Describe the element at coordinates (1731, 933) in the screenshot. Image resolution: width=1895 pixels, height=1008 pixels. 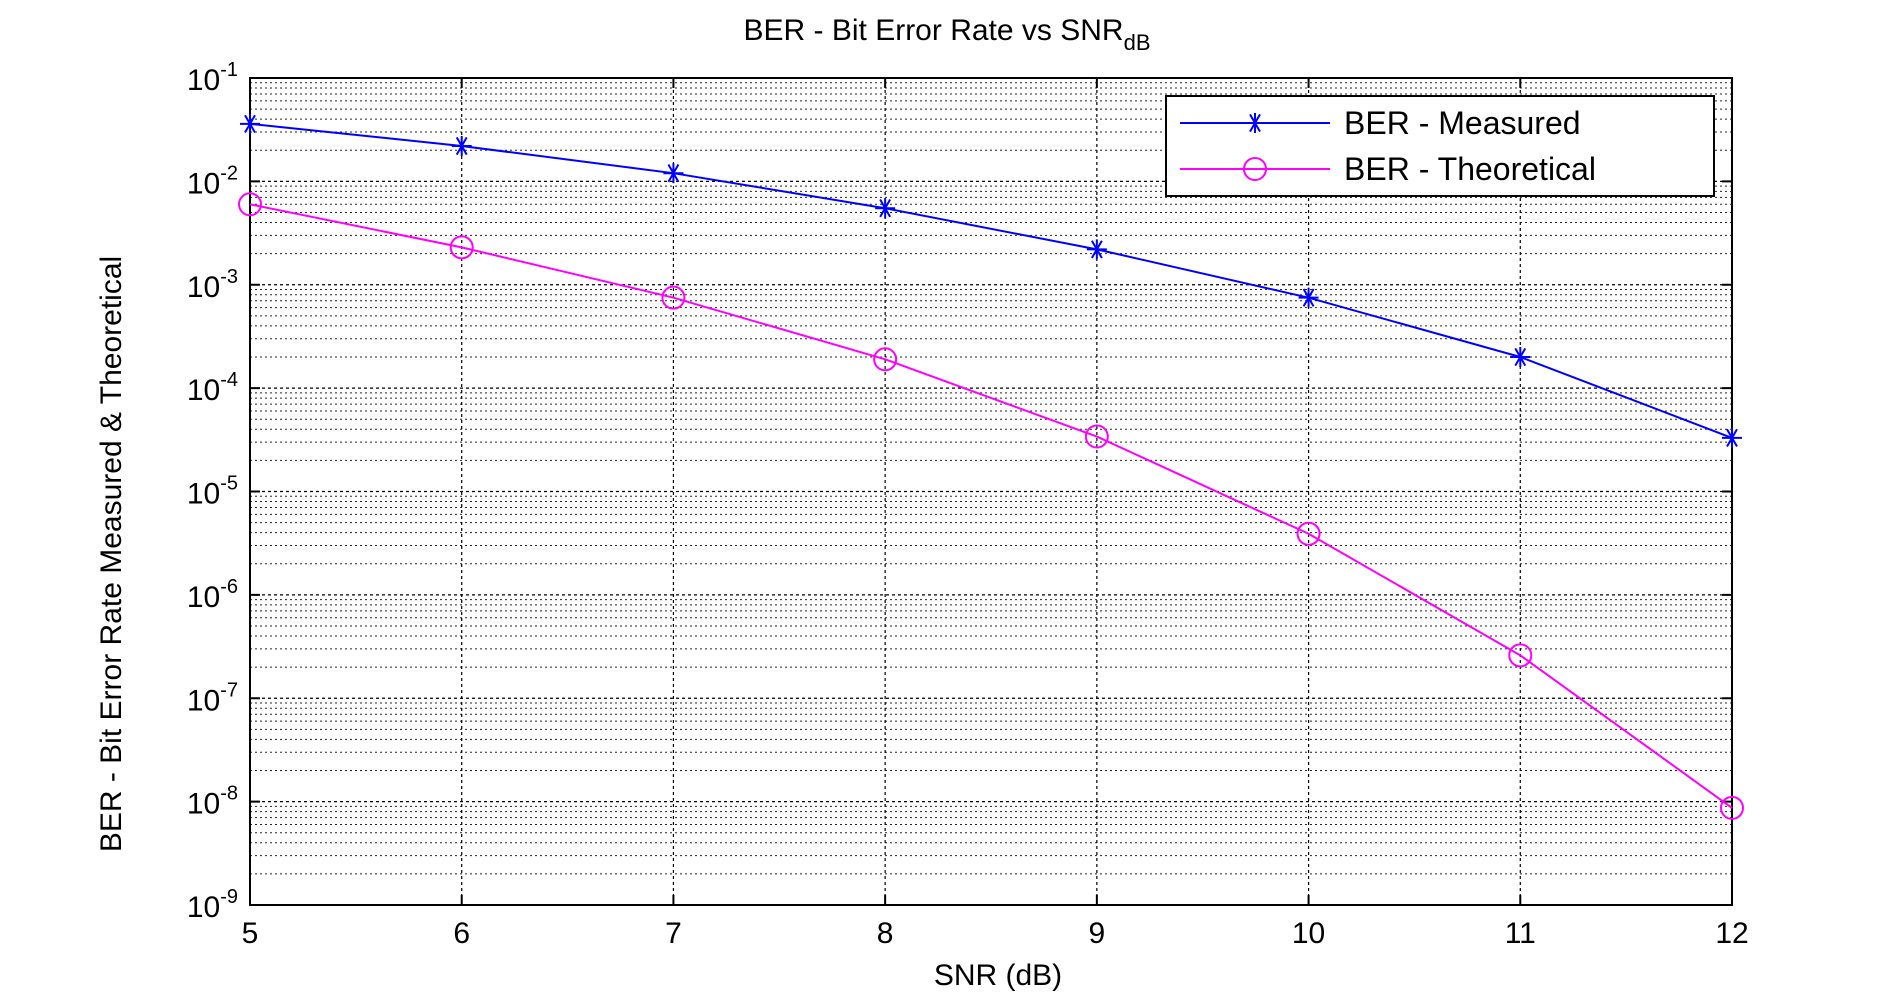
I see `x-tick-label: 12` at that location.